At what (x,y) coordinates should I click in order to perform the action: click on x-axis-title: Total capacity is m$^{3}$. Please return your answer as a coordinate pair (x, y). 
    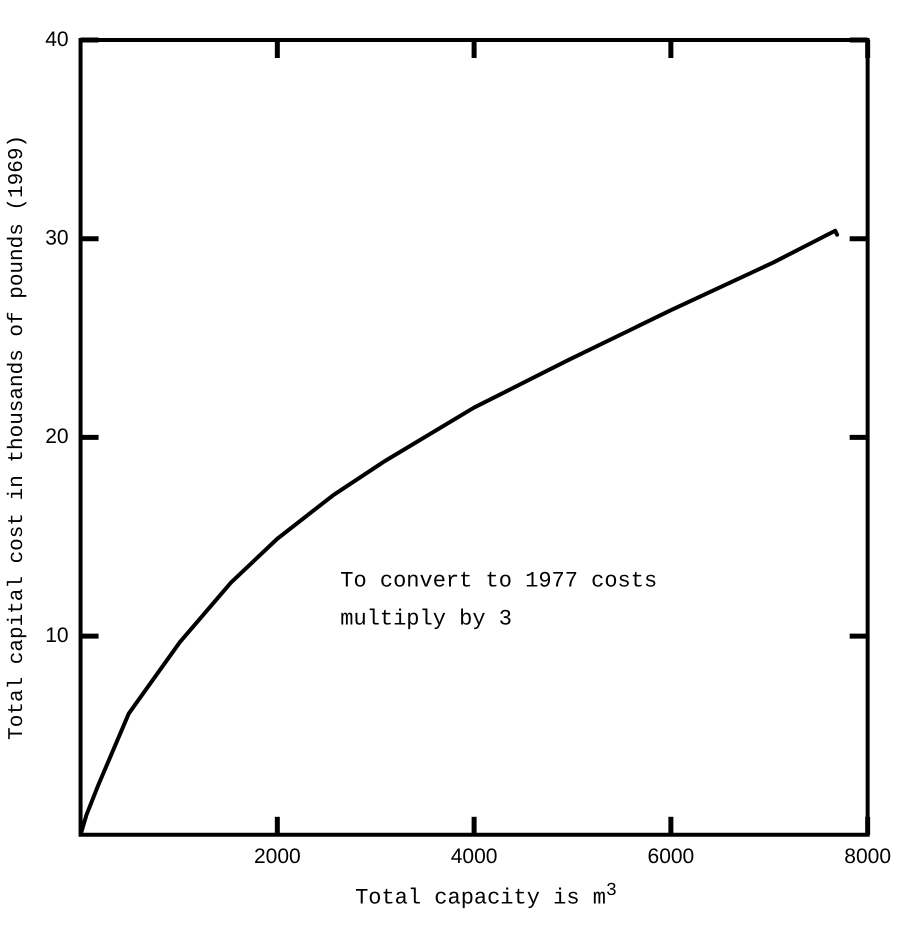
    Looking at the image, I should click on (486, 895).